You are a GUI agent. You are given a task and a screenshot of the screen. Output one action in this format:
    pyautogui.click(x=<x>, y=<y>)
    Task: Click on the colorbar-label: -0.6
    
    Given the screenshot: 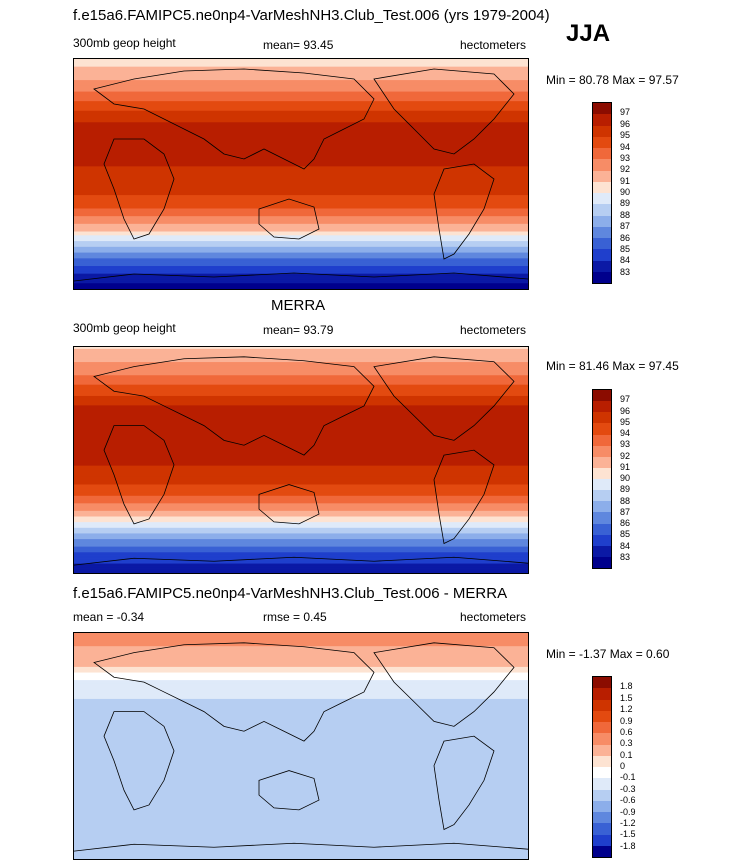 What is the action you would take?
    pyautogui.click(x=628, y=800)
    